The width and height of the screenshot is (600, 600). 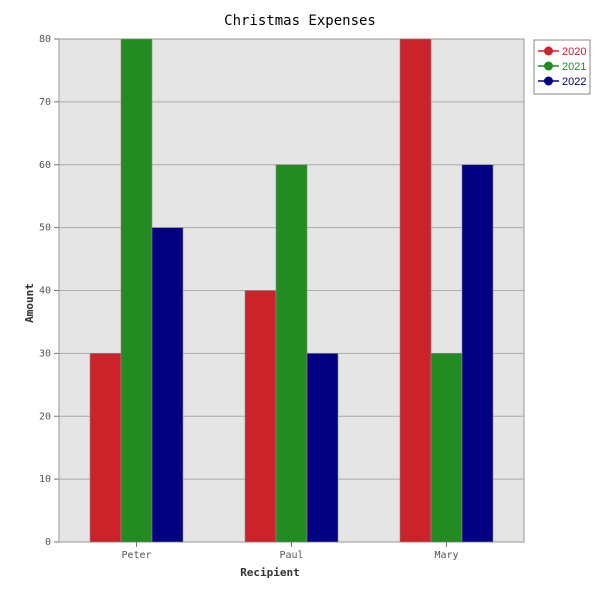 What do you see at coordinates (415, 290) in the screenshot?
I see `bar-2020-mary` at bounding box center [415, 290].